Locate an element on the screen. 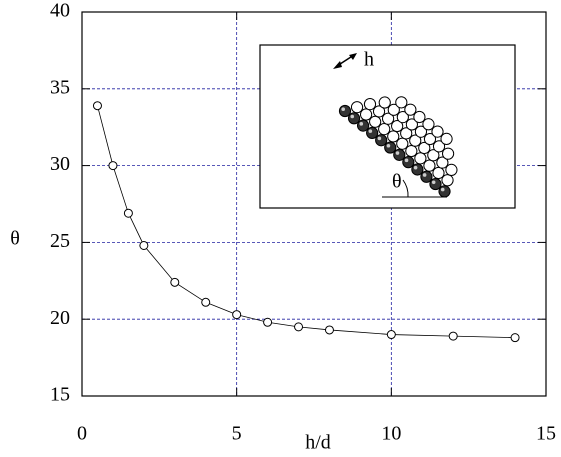 Image resolution: width=561 pixels, height=457 pixels. x-tick-label: 10 is located at coordinates (391, 434).